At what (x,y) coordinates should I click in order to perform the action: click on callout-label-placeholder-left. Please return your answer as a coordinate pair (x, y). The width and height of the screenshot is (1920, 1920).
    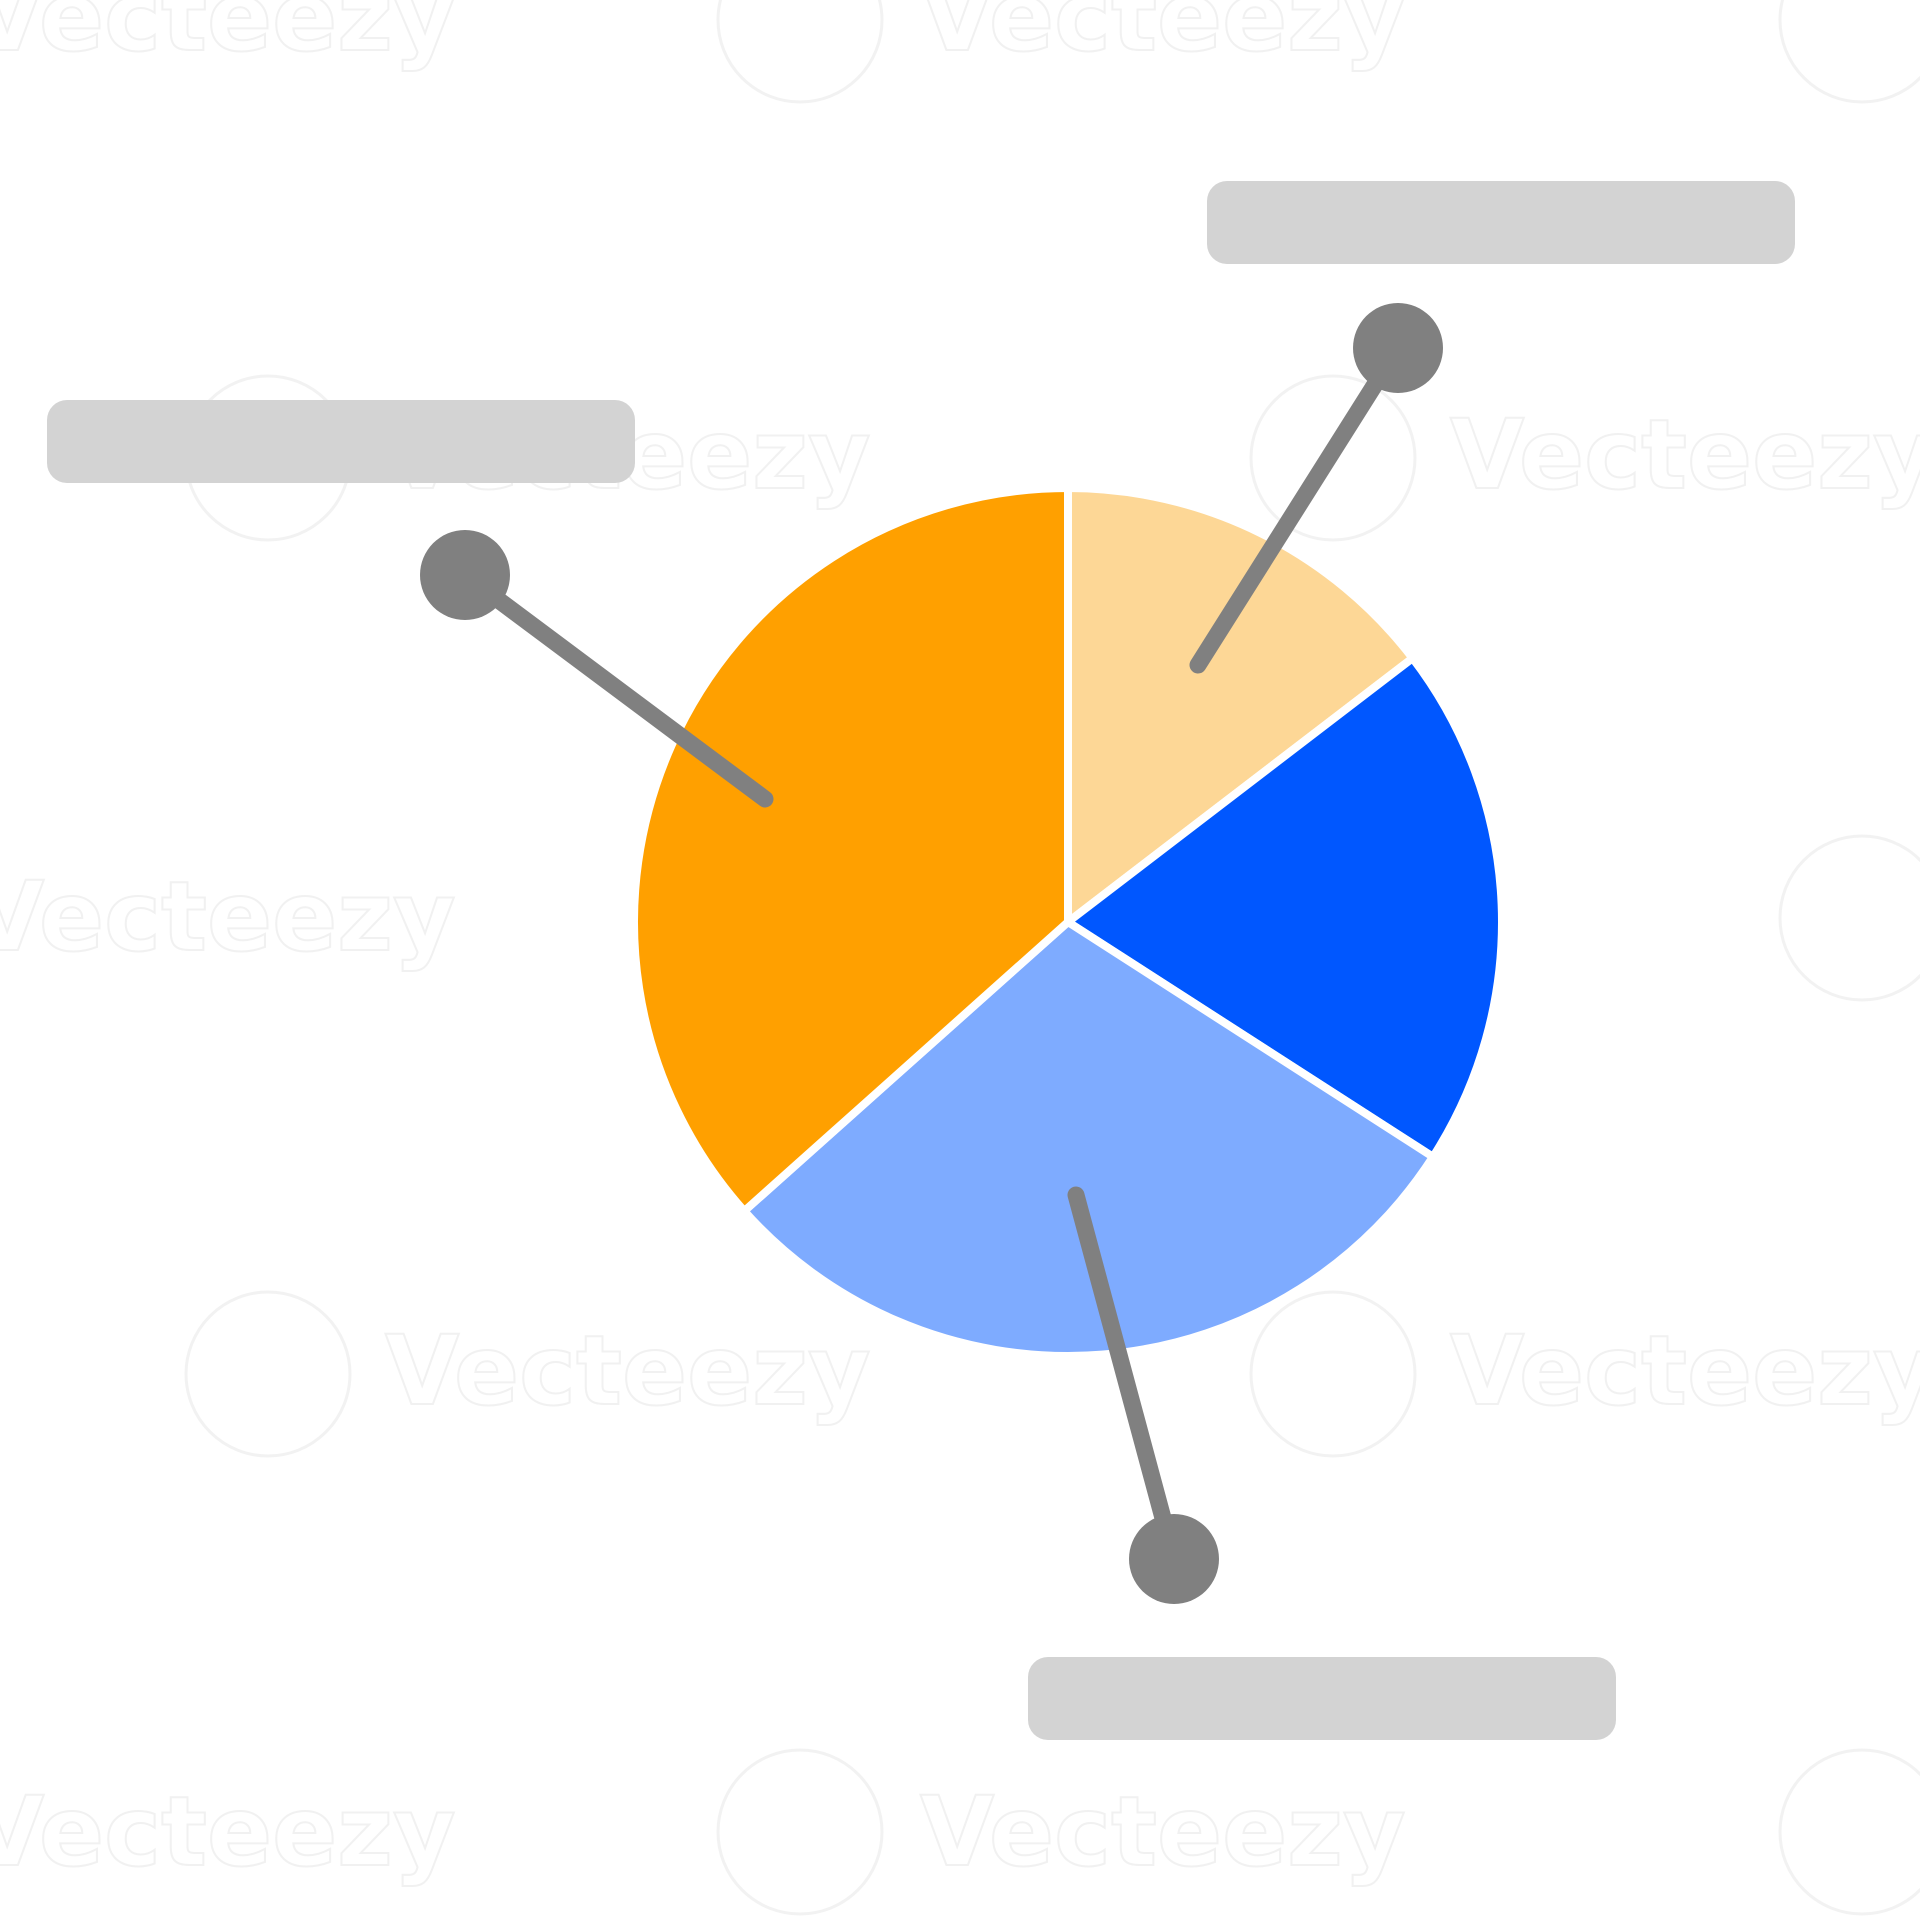
    Looking at the image, I should click on (341, 441).